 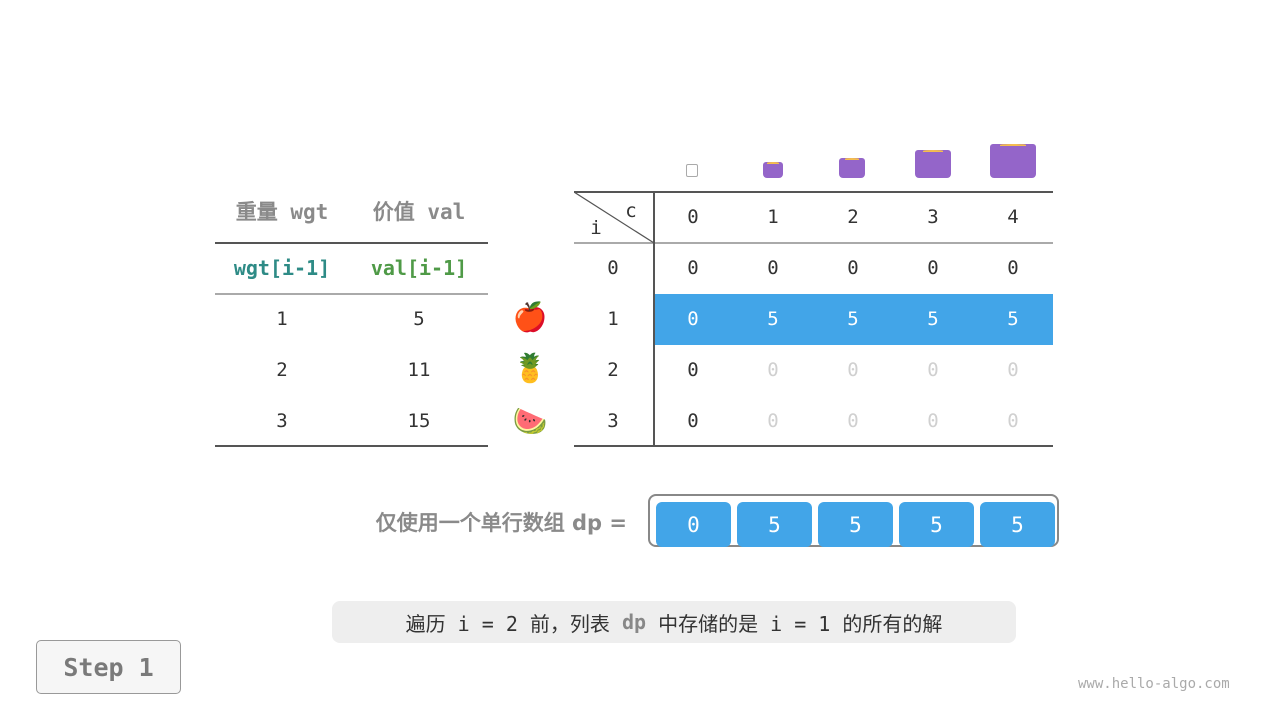 I want to click on pineapple-icon: 🍍, so click(x=530, y=368).